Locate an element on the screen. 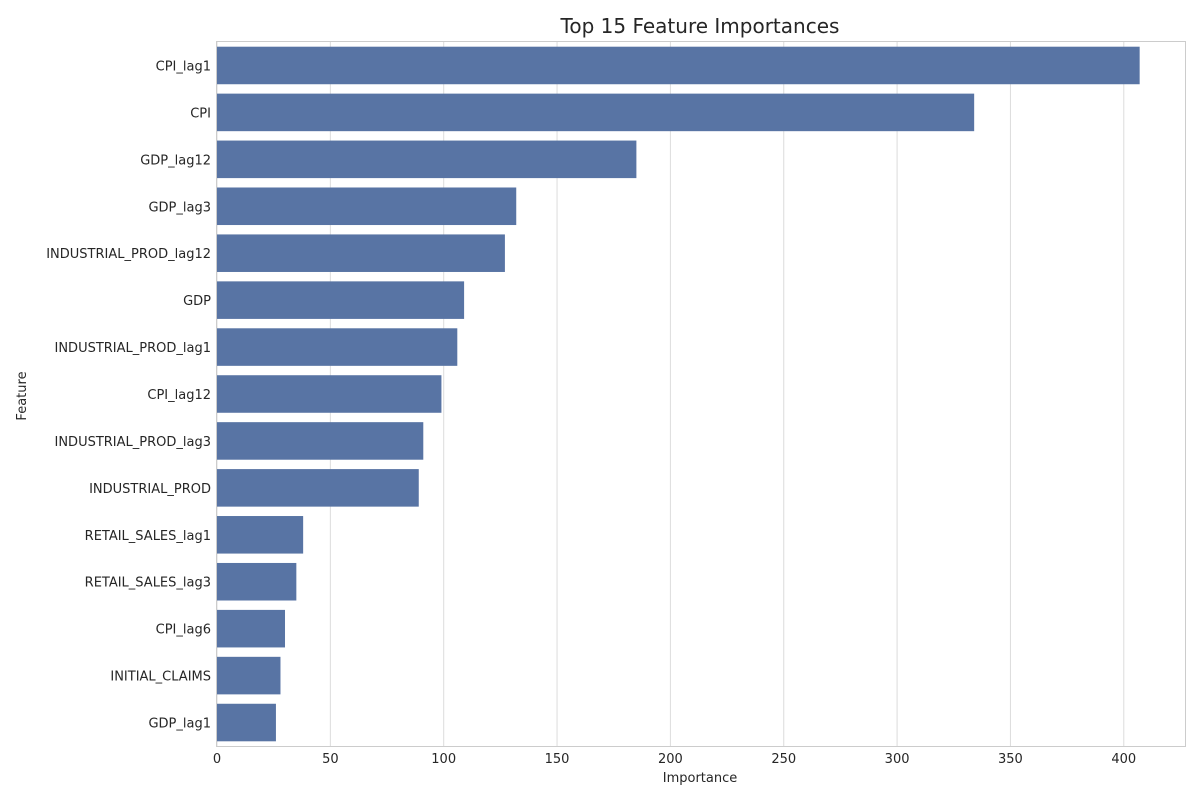 Image resolution: width=1200 pixels, height=800 pixels. y-tick-label: GDP_lag1 is located at coordinates (179, 724).